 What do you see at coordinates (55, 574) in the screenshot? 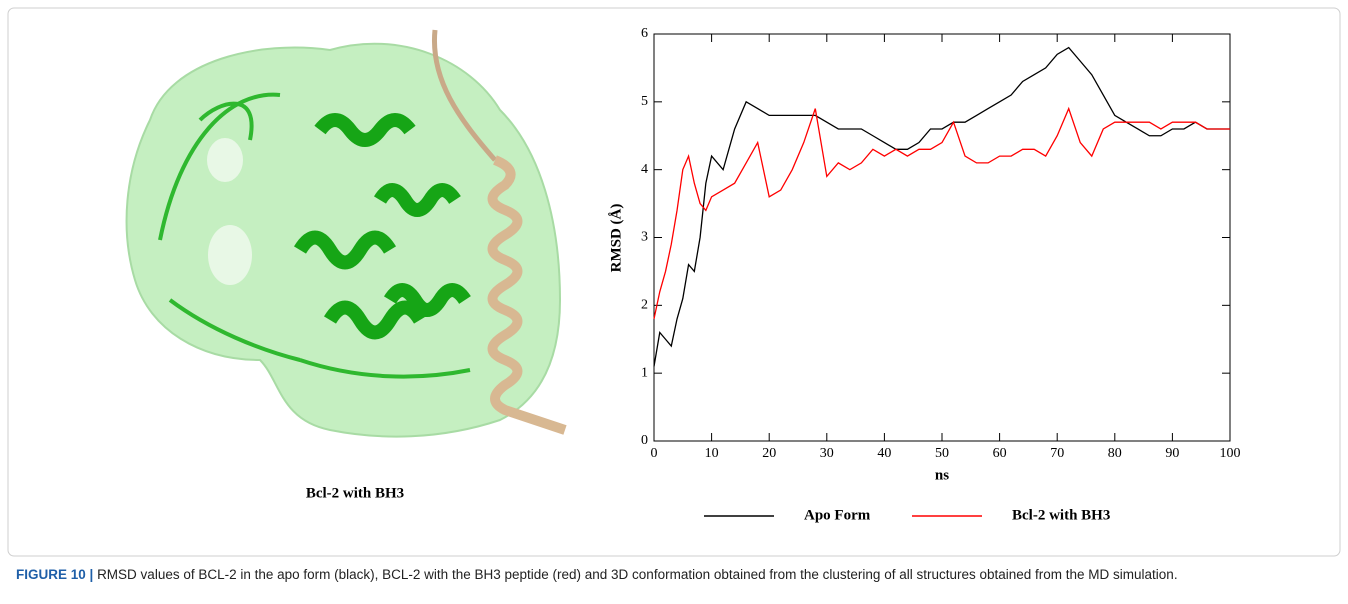
I see `caption-label: FIGURE 10 |` at bounding box center [55, 574].